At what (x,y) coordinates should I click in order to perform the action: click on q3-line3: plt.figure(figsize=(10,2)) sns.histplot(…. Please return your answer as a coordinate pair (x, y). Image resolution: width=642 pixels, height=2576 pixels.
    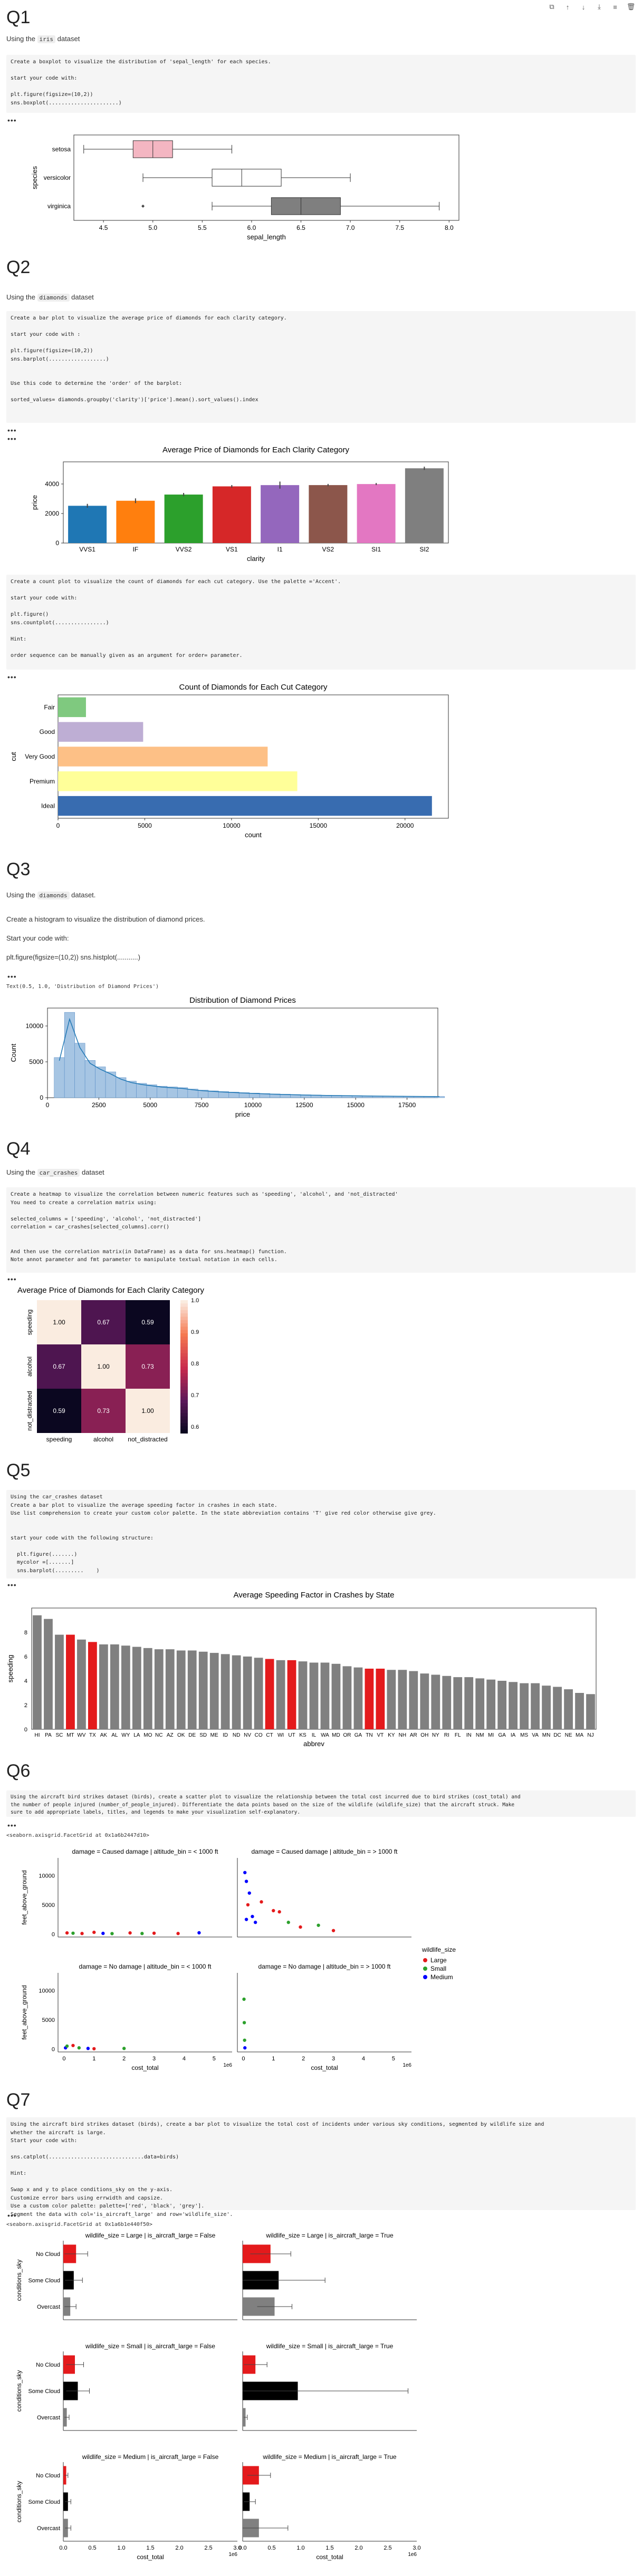
    Looking at the image, I should click on (73, 957).